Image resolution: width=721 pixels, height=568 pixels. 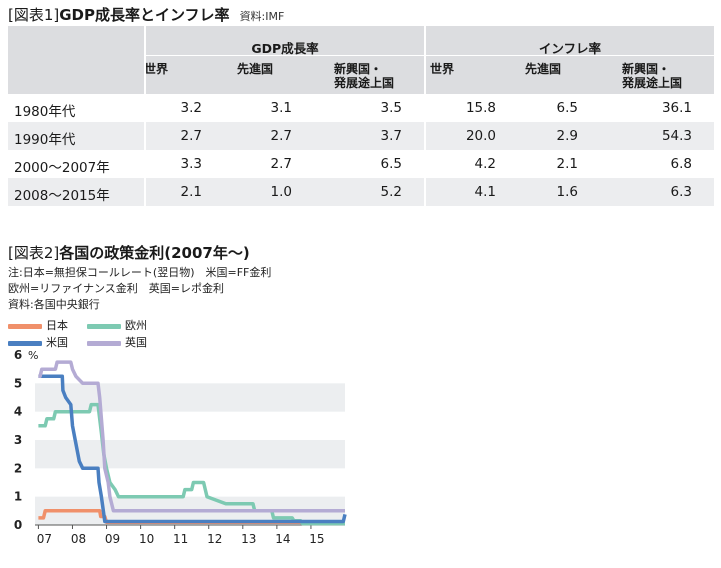 I want to click on cell: 6.3, so click(x=681, y=192).